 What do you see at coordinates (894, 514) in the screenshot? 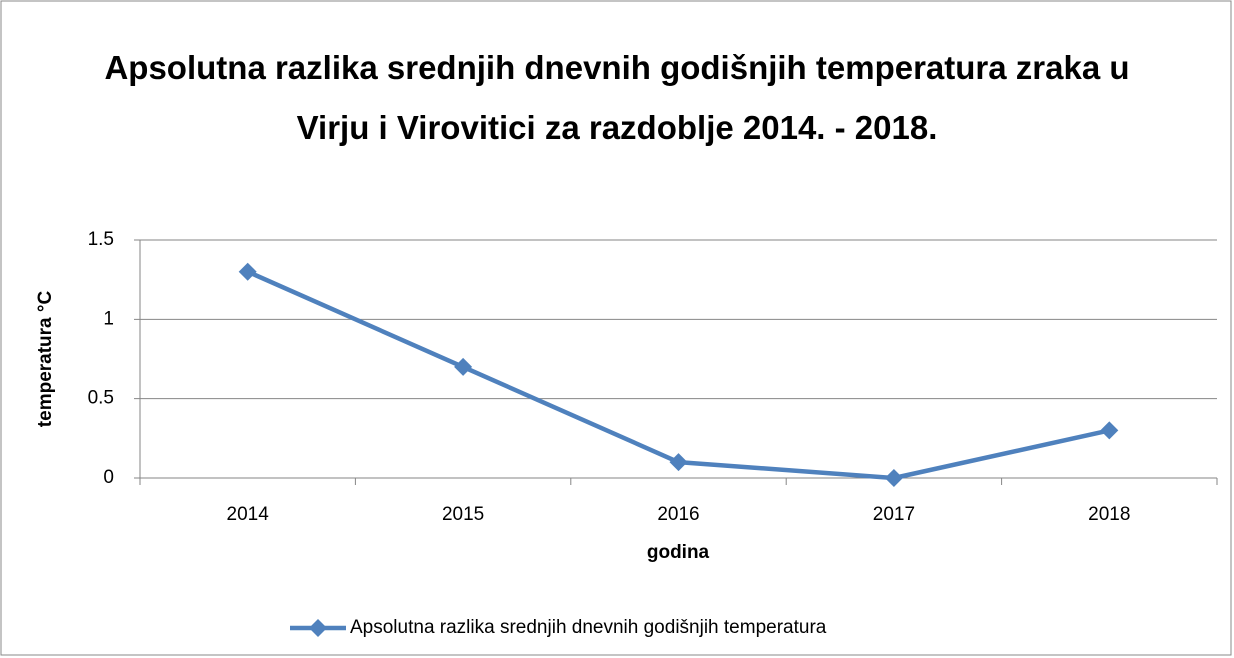
I see `x-tick-label: 2017` at bounding box center [894, 514].